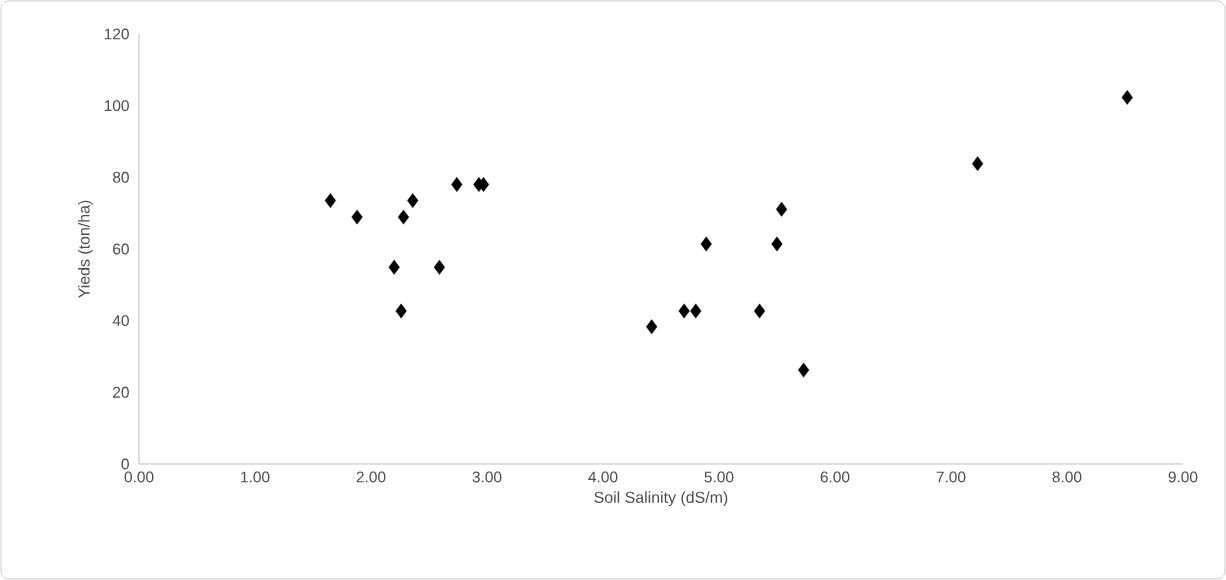 The image size is (1226, 580). What do you see at coordinates (719, 477) in the screenshot?
I see `x-tick-label: 5.00` at bounding box center [719, 477].